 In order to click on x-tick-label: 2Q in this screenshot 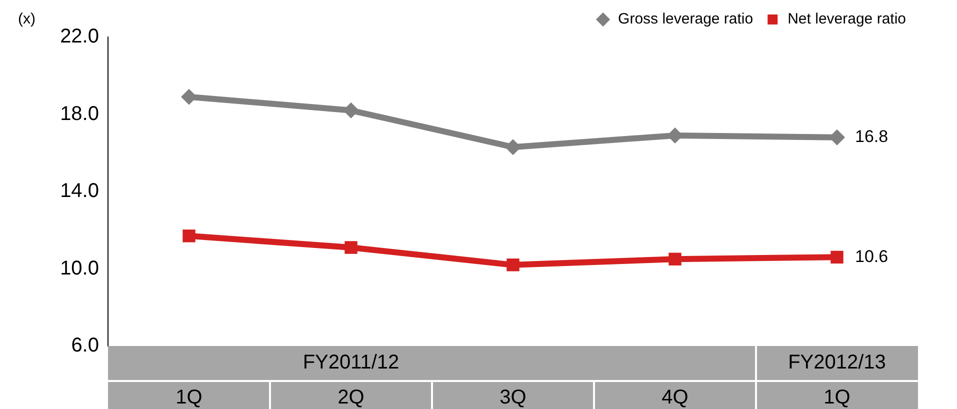, I will do `click(351, 397)`.